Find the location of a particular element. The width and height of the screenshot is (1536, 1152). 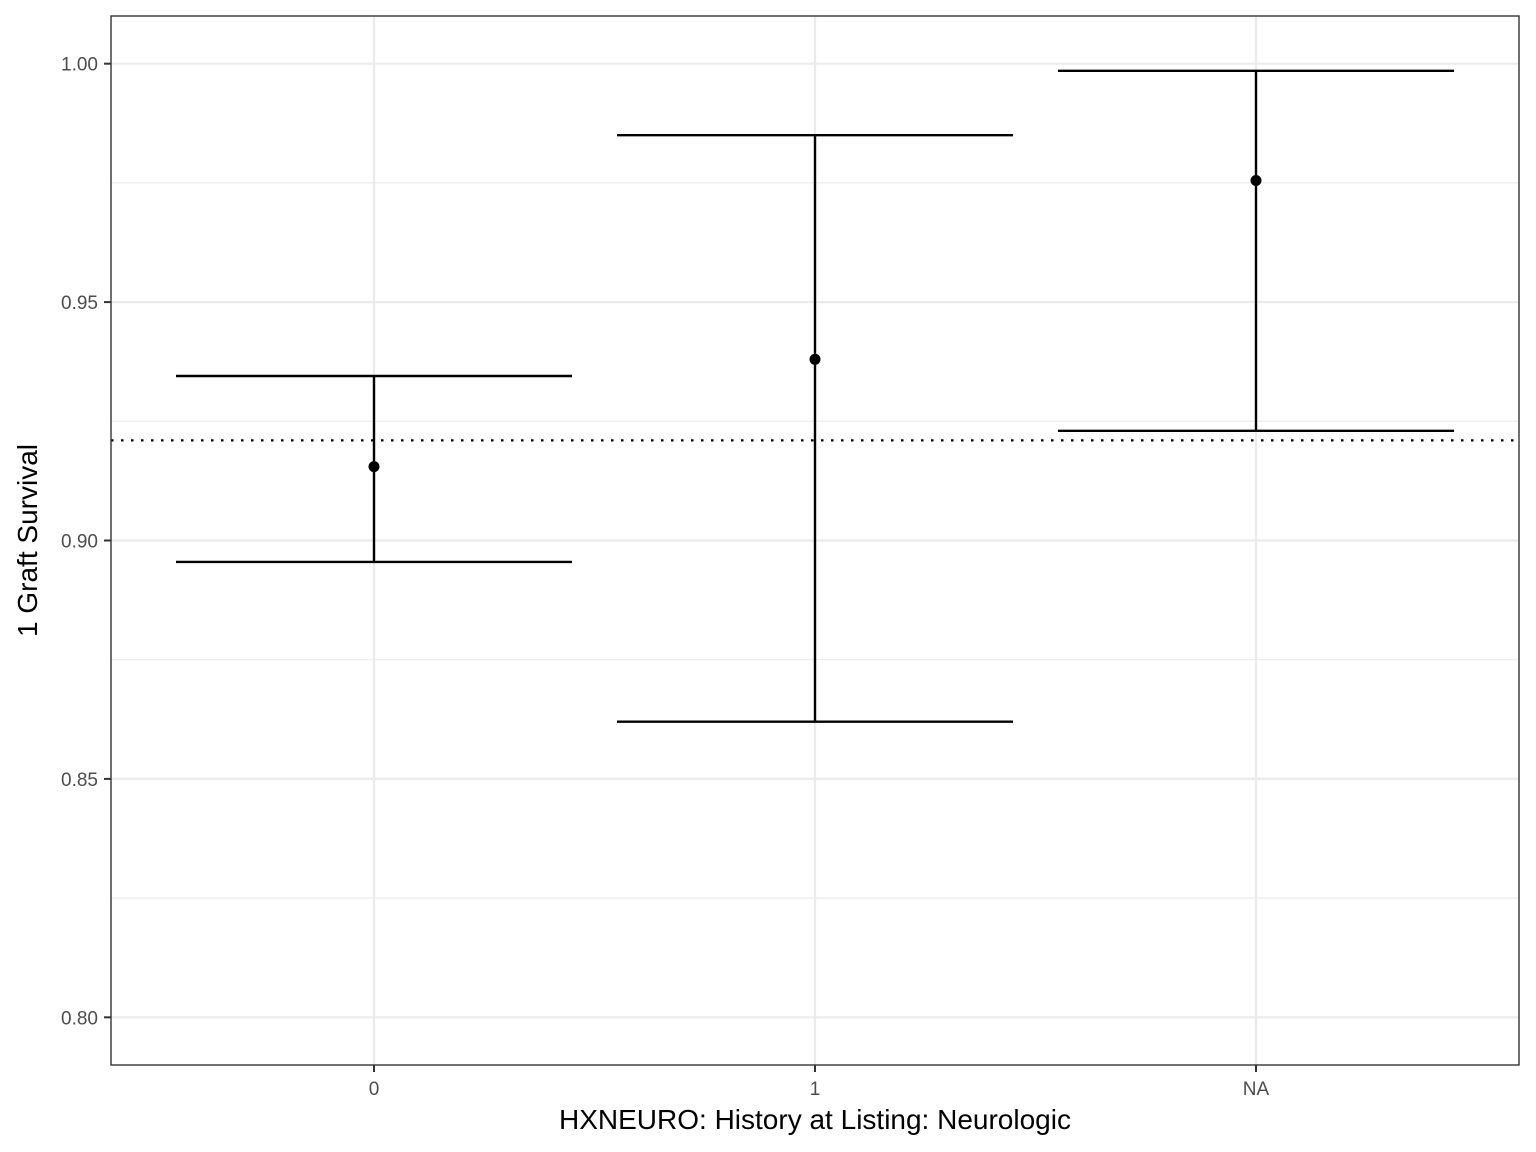

y-tick-label: 0.95 is located at coordinates (79, 303).